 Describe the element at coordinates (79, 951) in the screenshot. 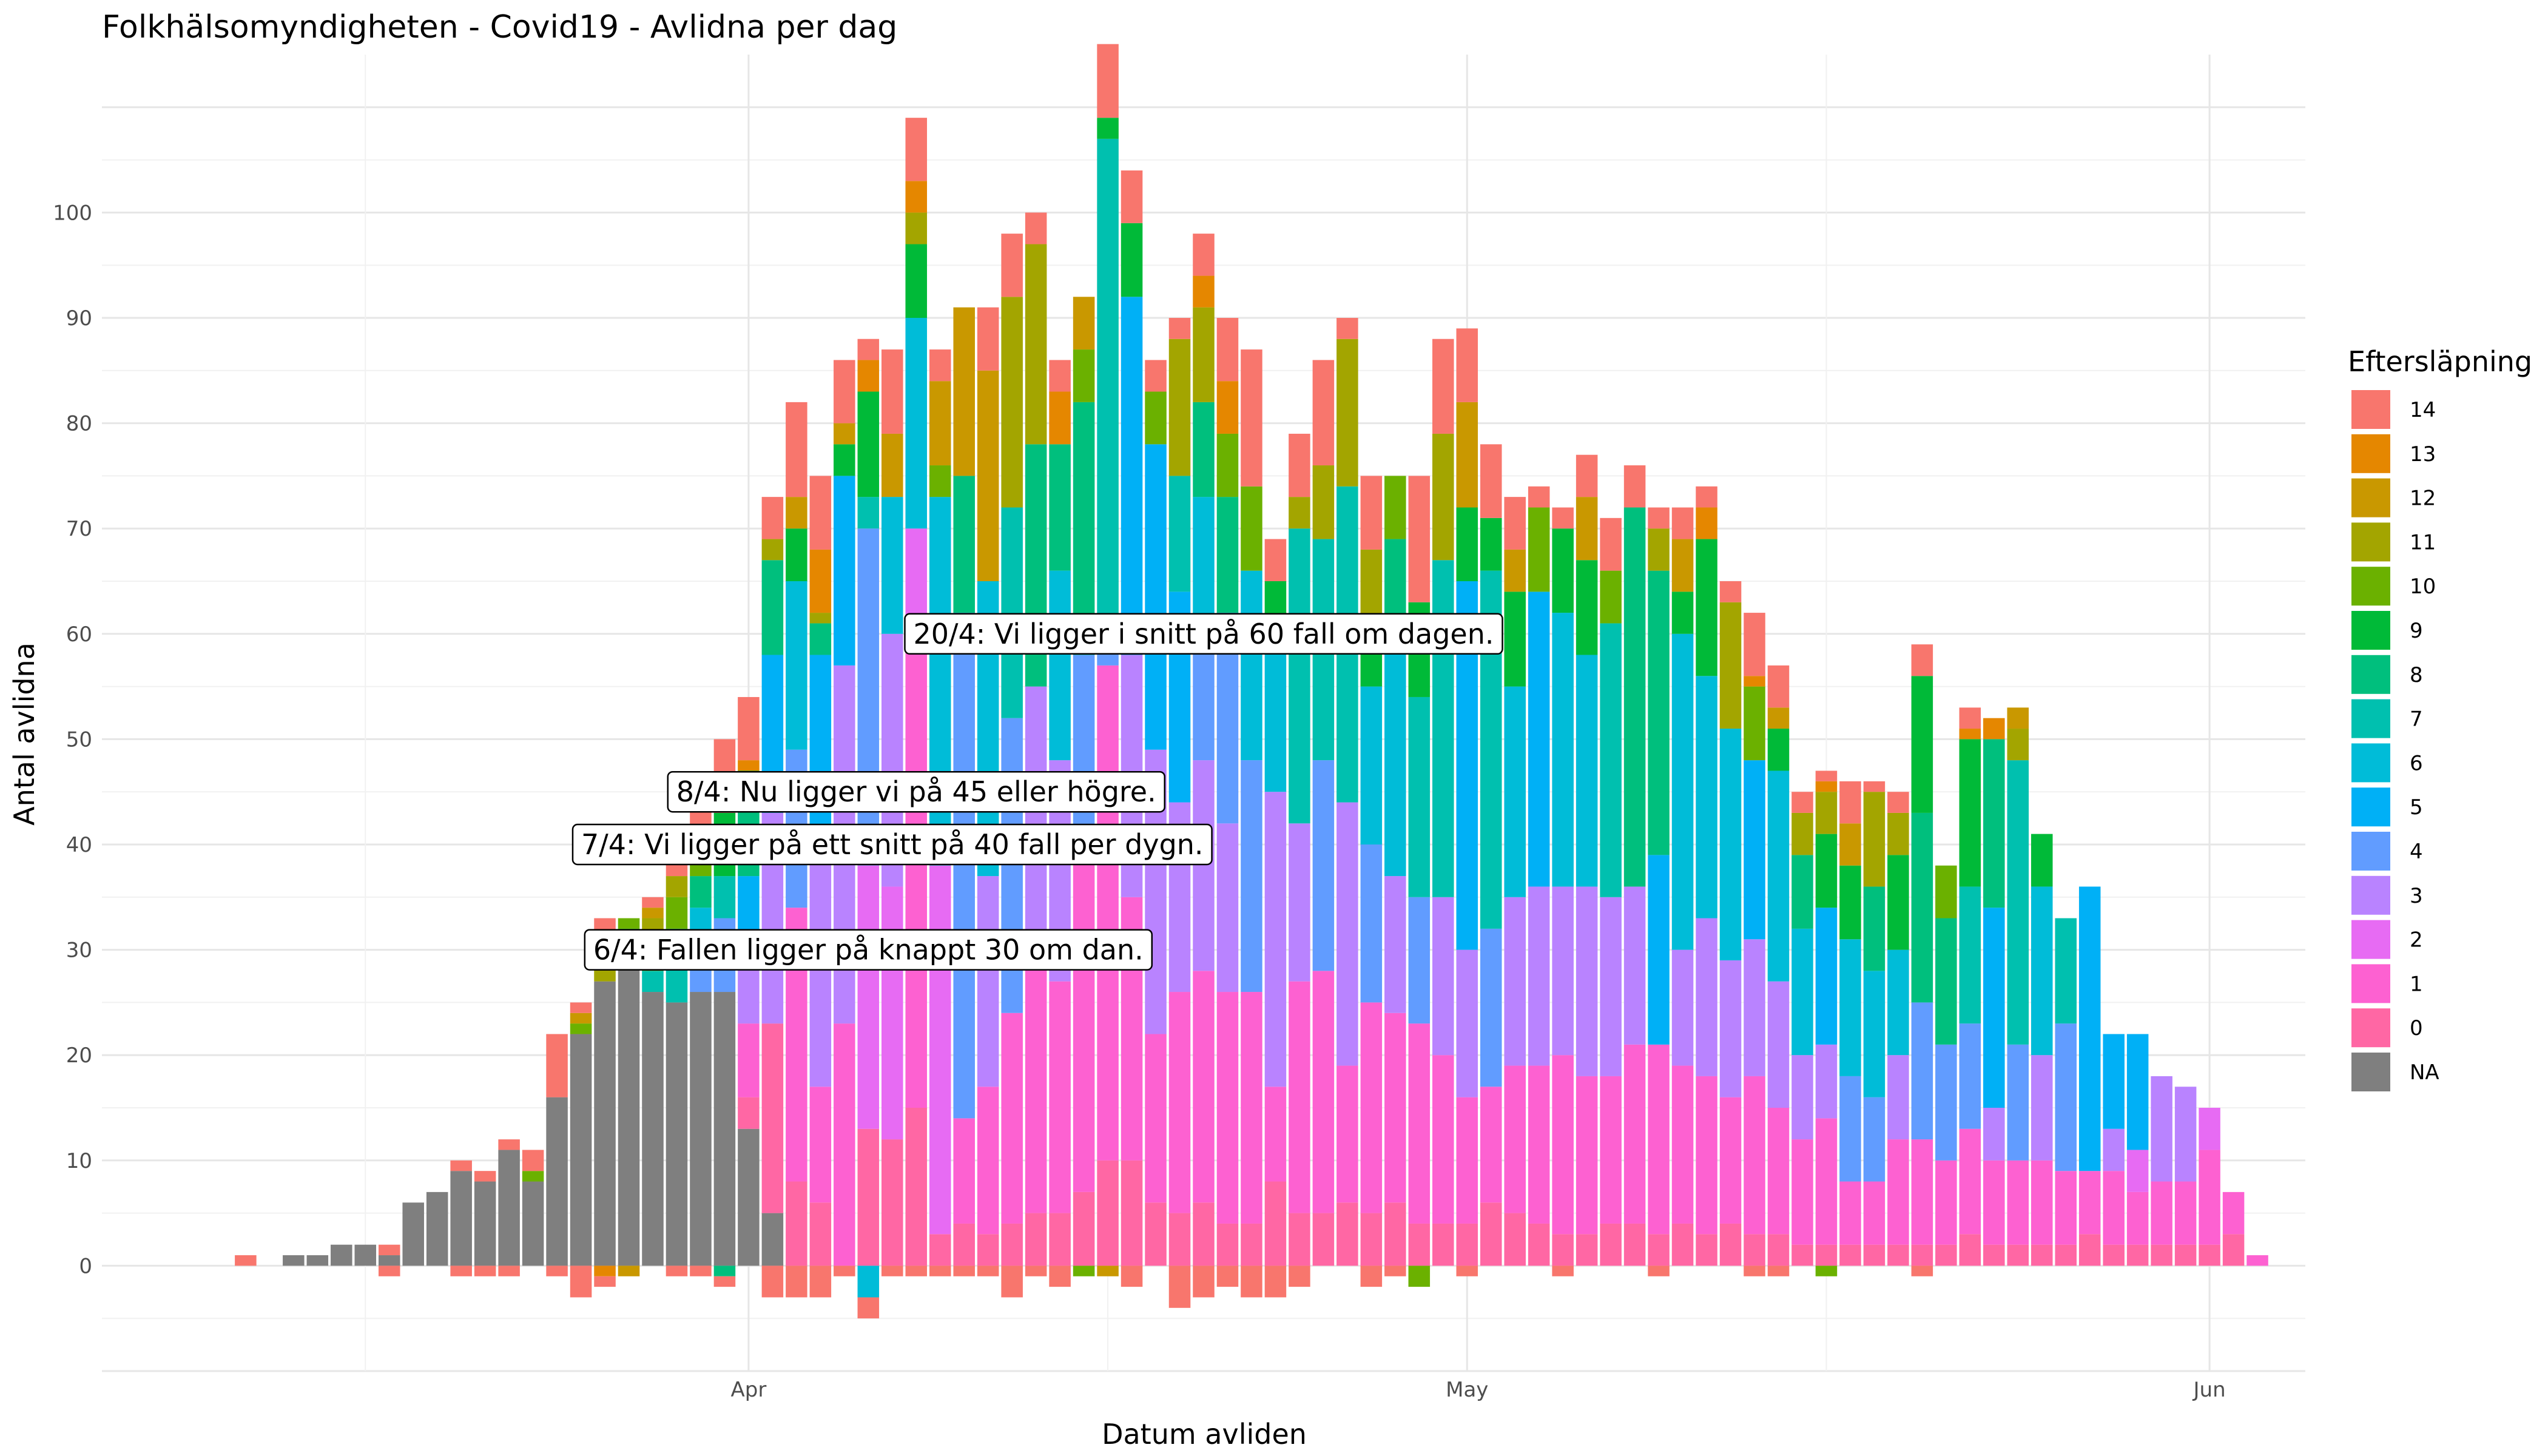

I see `y-tick-label: 30` at that location.